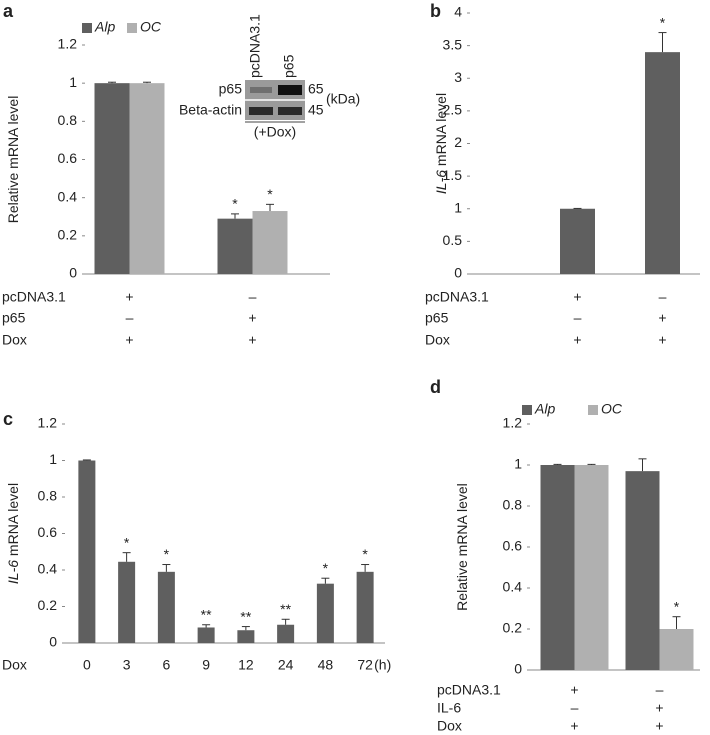  What do you see at coordinates (437, 318) in the screenshot?
I see `condition-label: p65` at bounding box center [437, 318].